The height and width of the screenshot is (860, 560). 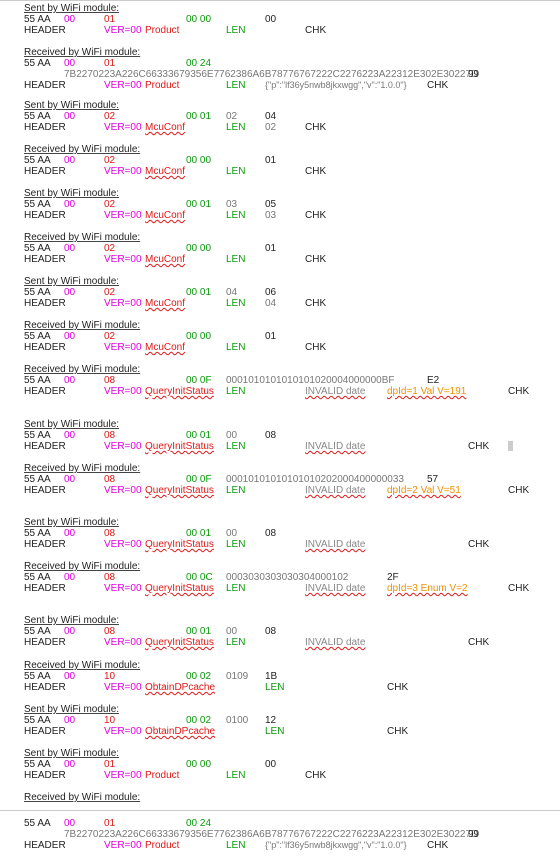 I want to click on line1-chk: 06, so click(x=271, y=292).